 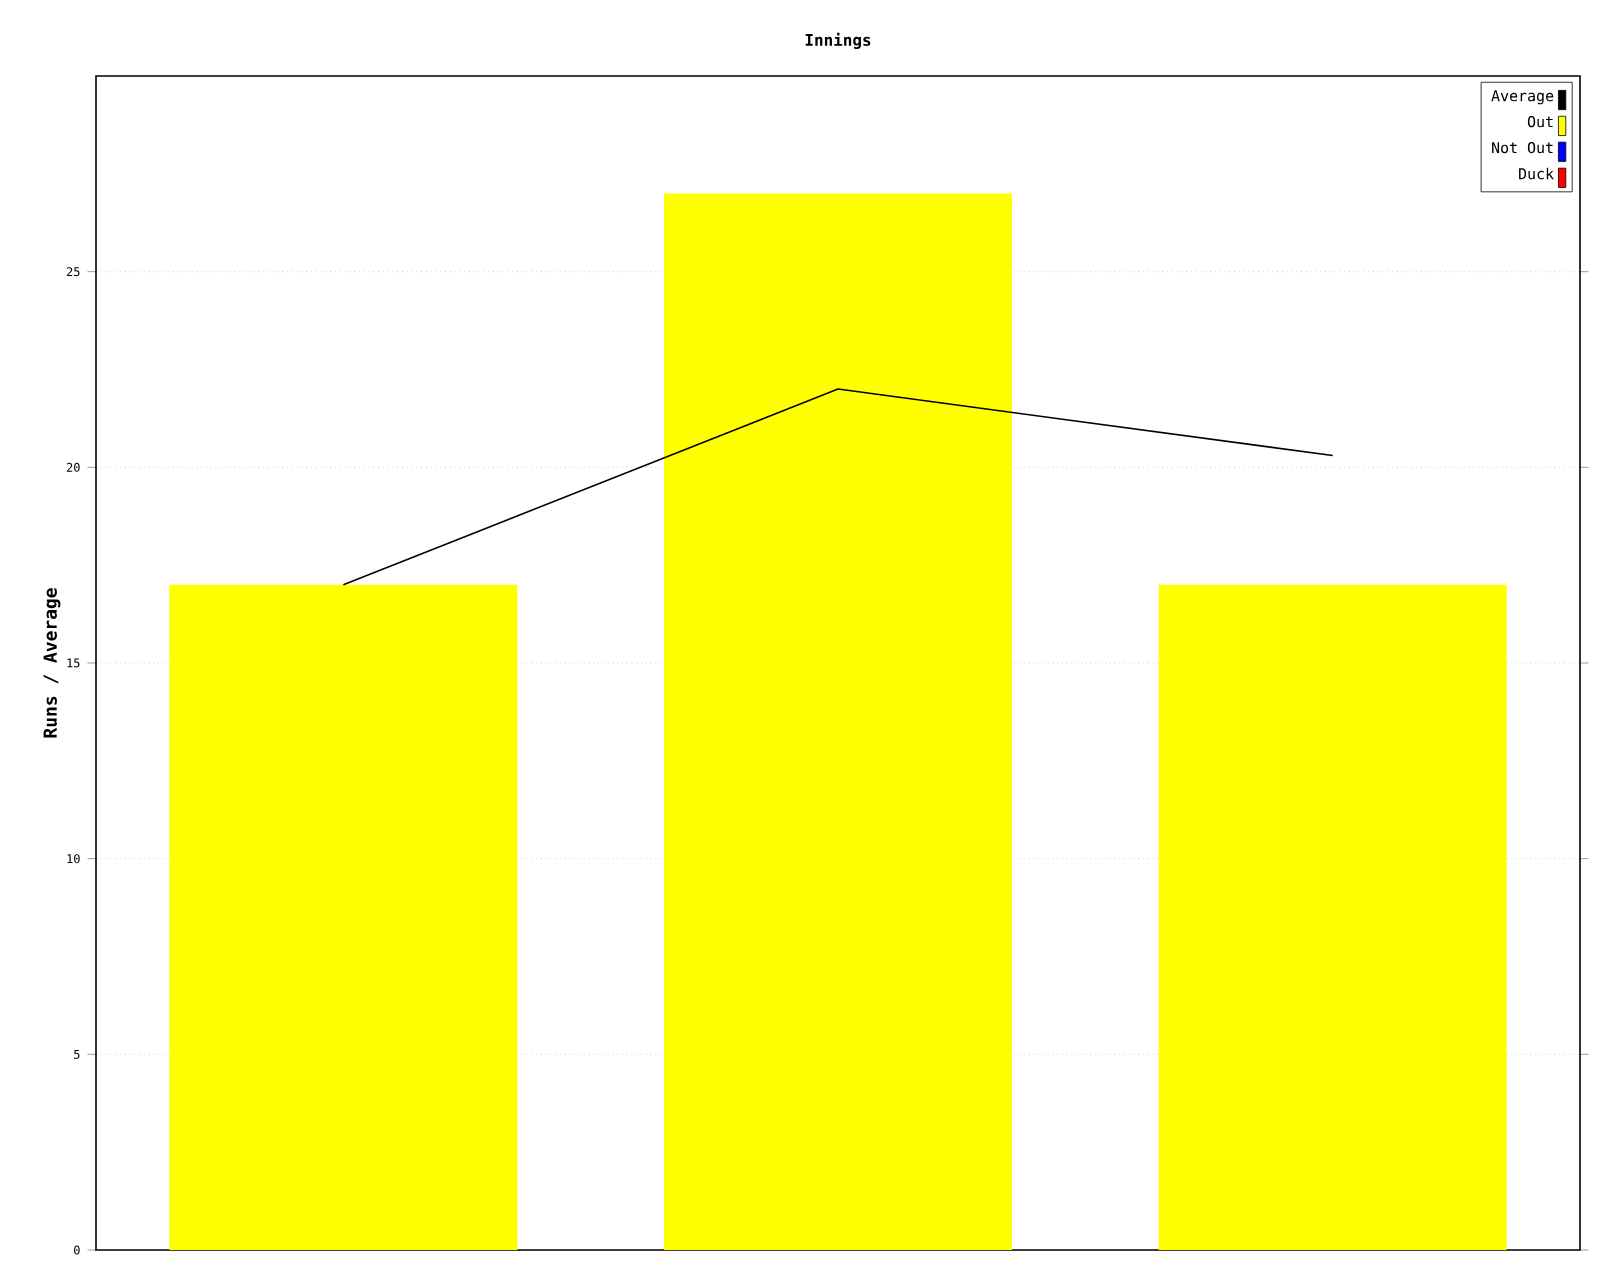 What do you see at coordinates (52, 663) in the screenshot?
I see `y-axis-title: Runs / Average` at bounding box center [52, 663].